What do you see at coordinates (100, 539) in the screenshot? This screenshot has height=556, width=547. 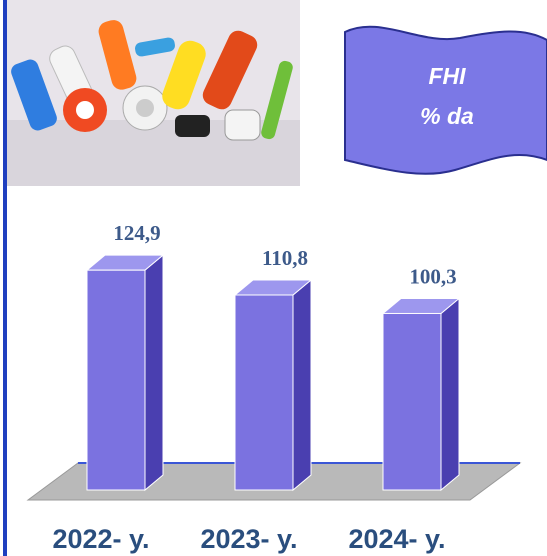 I see `x-tick-label: 2022- y.` at bounding box center [100, 539].